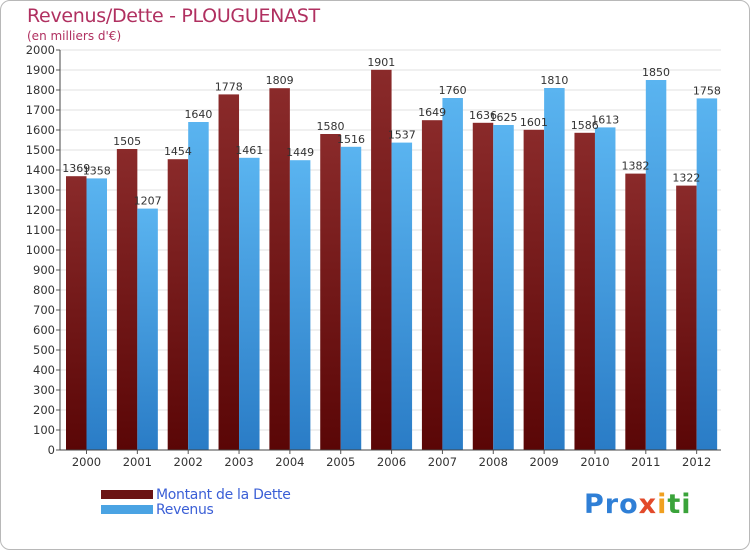 The height and width of the screenshot is (550, 750). I want to click on y-tick-label: 900, so click(44, 270).